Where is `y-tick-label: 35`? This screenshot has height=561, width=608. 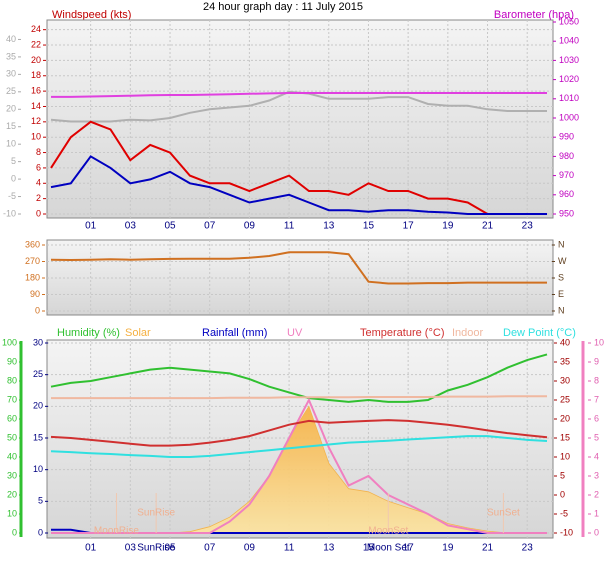
y-tick-label: 35 is located at coordinates (565, 361).